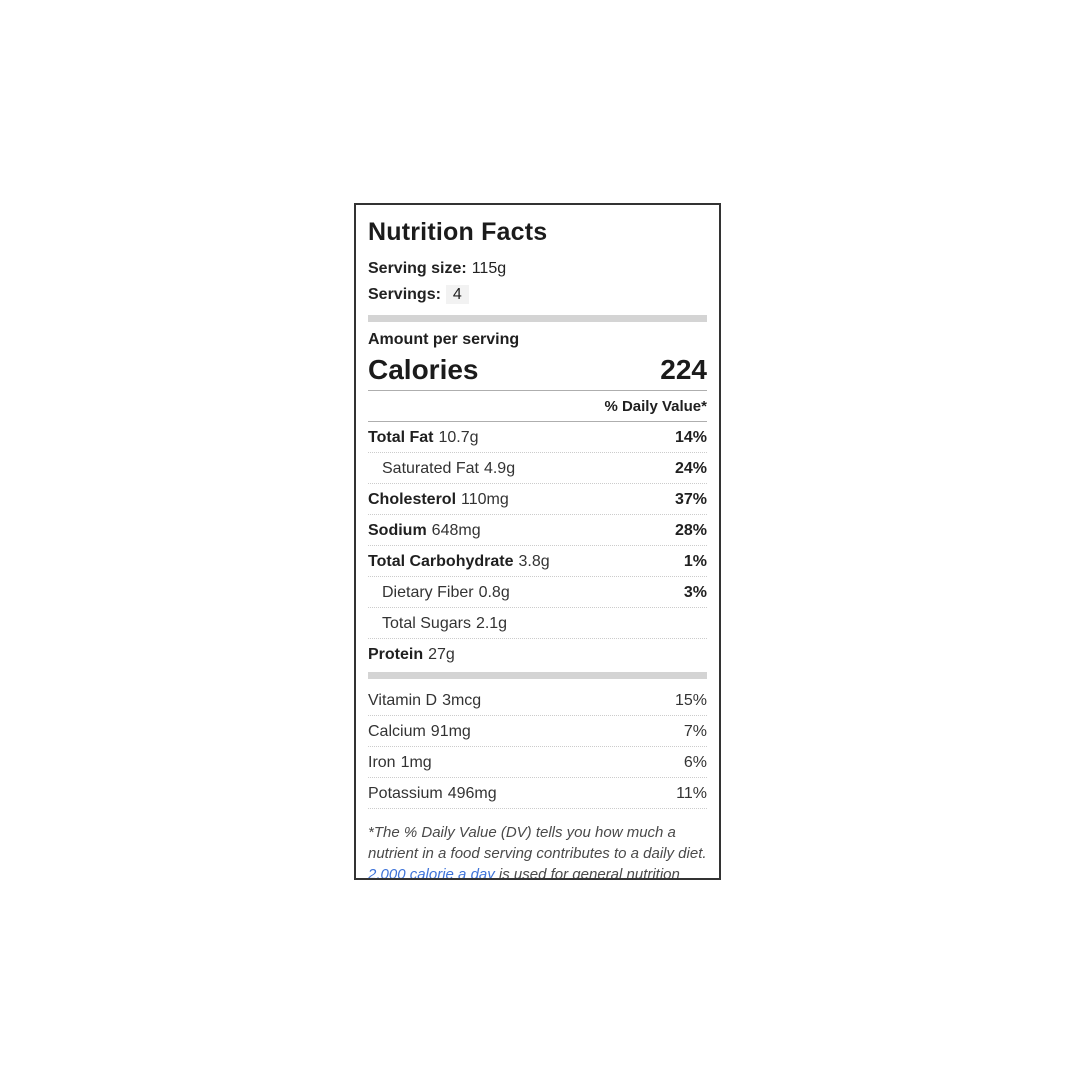  I want to click on nutrient-label: Cholesterol 110mg, so click(438, 499).